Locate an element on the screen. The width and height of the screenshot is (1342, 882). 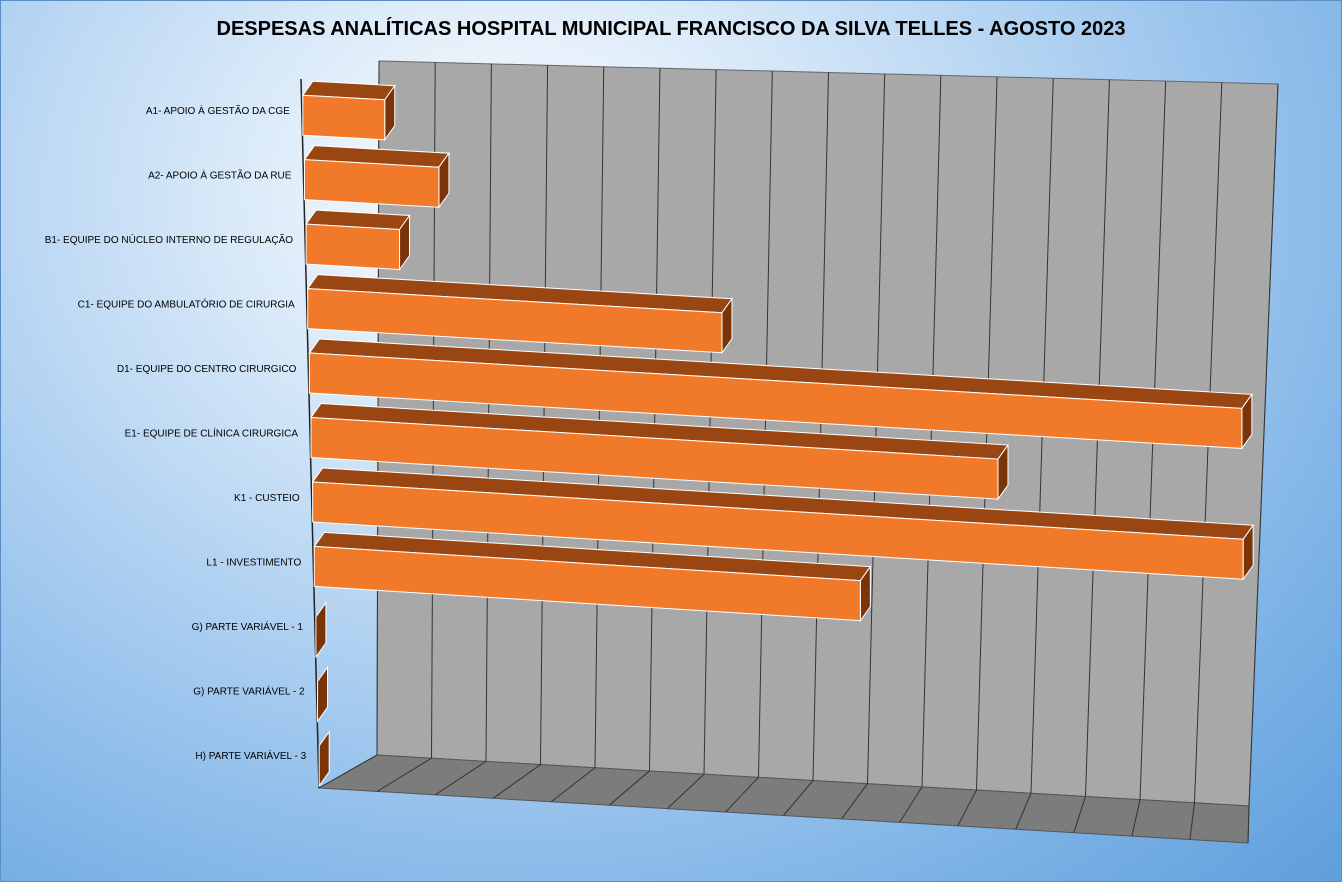
category-label: K1 - CUSTEIO is located at coordinates (267, 498).